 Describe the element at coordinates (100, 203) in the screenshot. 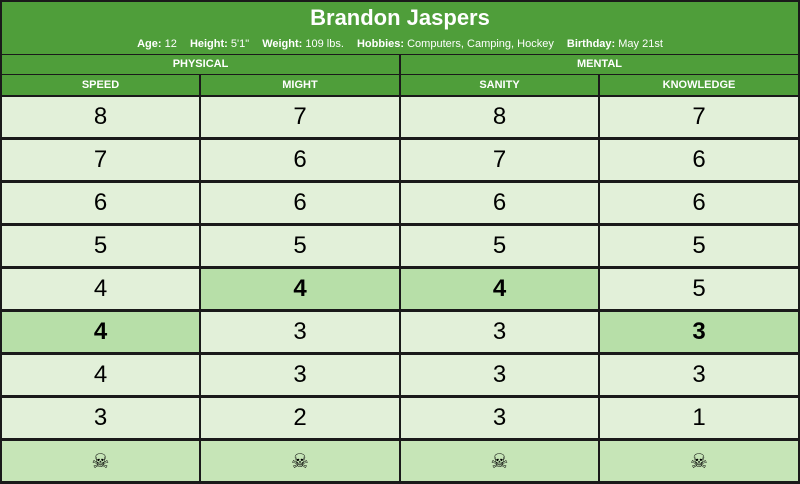

I see `speed-track-value: 6` at that location.